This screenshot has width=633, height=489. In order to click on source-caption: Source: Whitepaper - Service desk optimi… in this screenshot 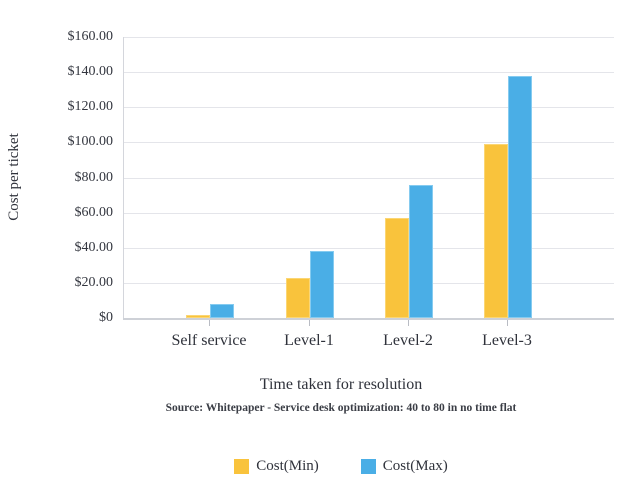, I will do `click(341, 408)`.